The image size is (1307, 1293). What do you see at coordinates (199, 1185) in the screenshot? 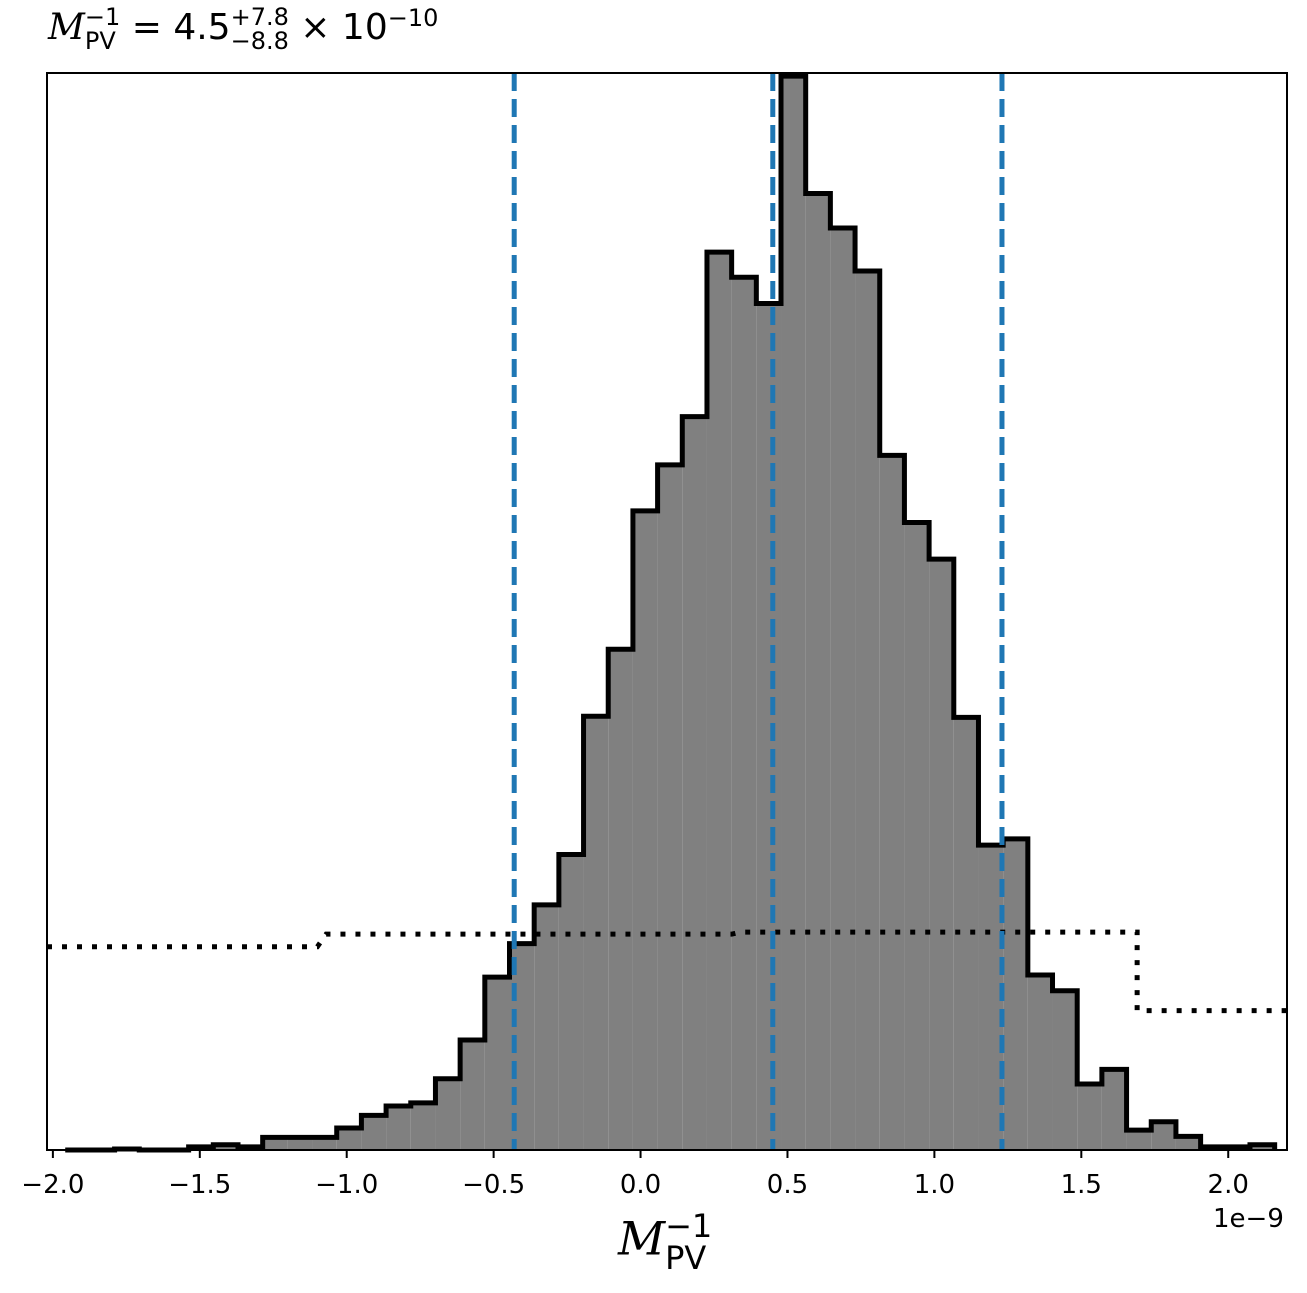
I see `x-tick-label: −1.5` at bounding box center [199, 1185].